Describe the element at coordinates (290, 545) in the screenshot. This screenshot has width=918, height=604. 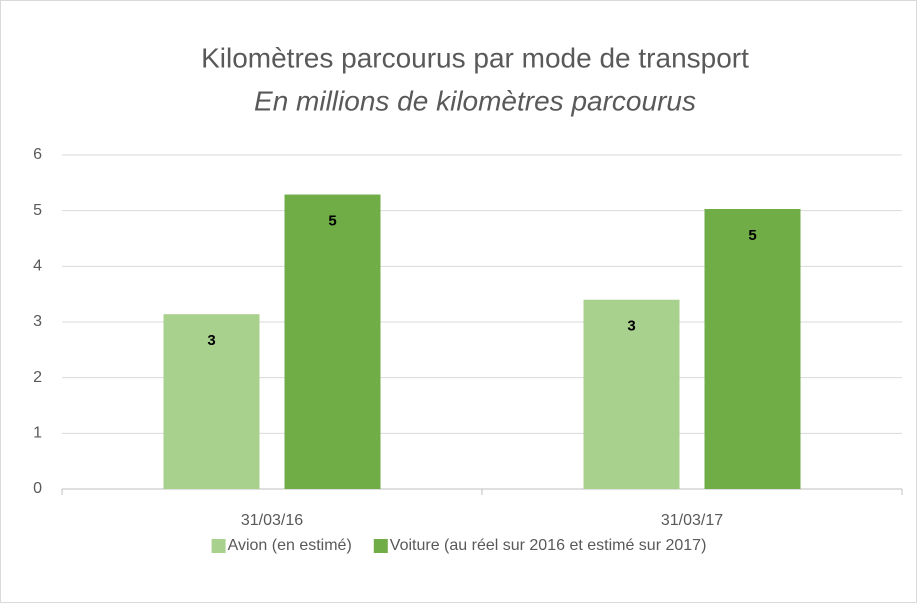
I see `legend-label: Avion (en estimé)` at that location.